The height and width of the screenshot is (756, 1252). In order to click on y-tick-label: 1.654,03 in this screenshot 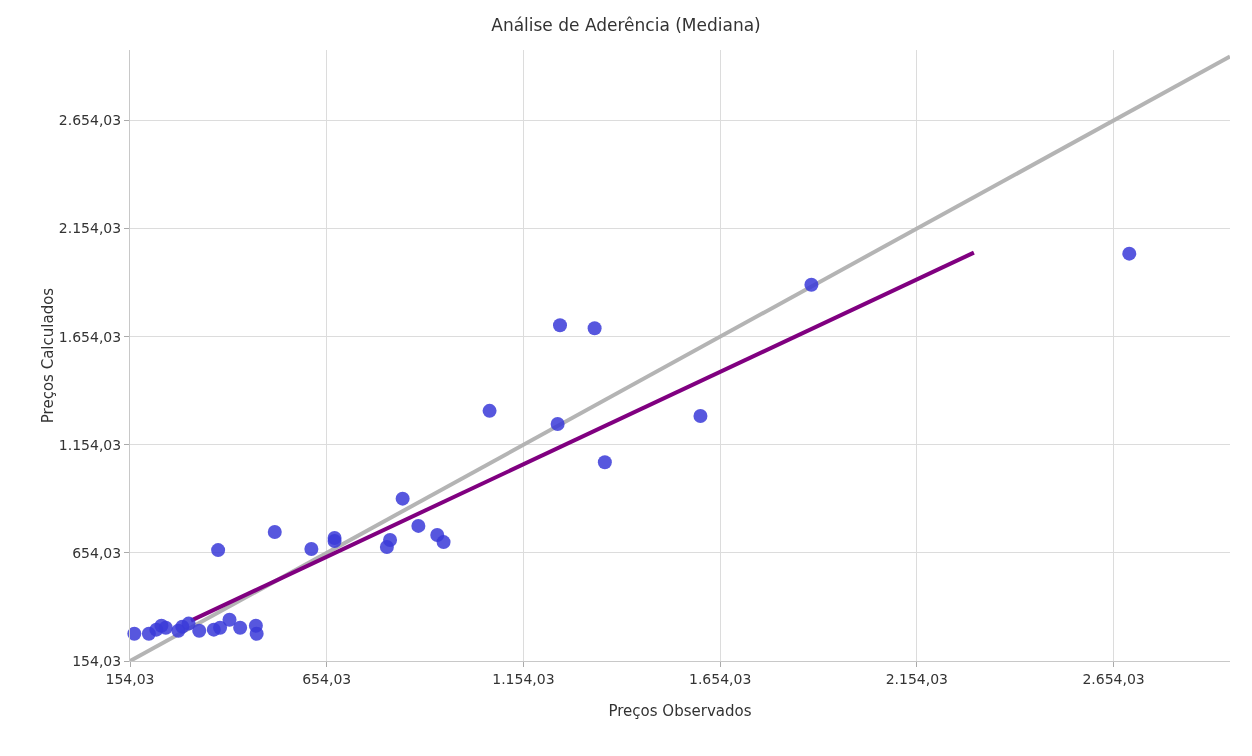, I will do `click(90, 336)`.